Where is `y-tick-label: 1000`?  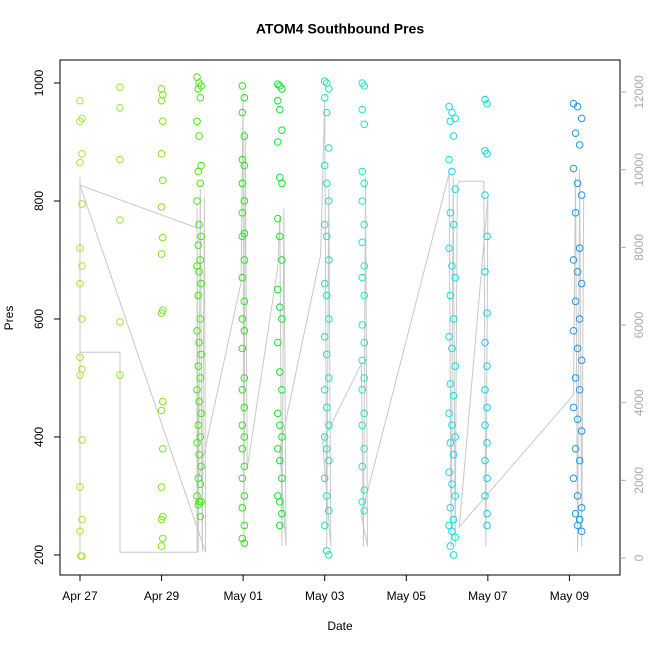 y-tick-label: 1000 is located at coordinates (39, 82).